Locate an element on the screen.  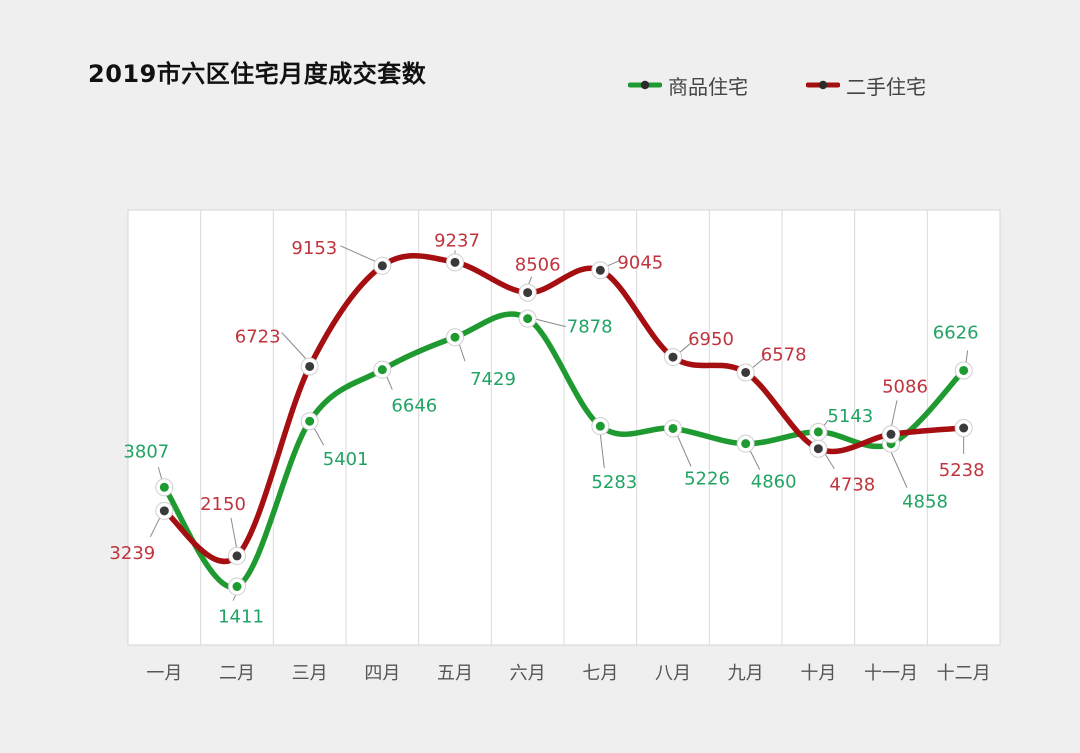
data-label: 6723 is located at coordinates (258, 336).